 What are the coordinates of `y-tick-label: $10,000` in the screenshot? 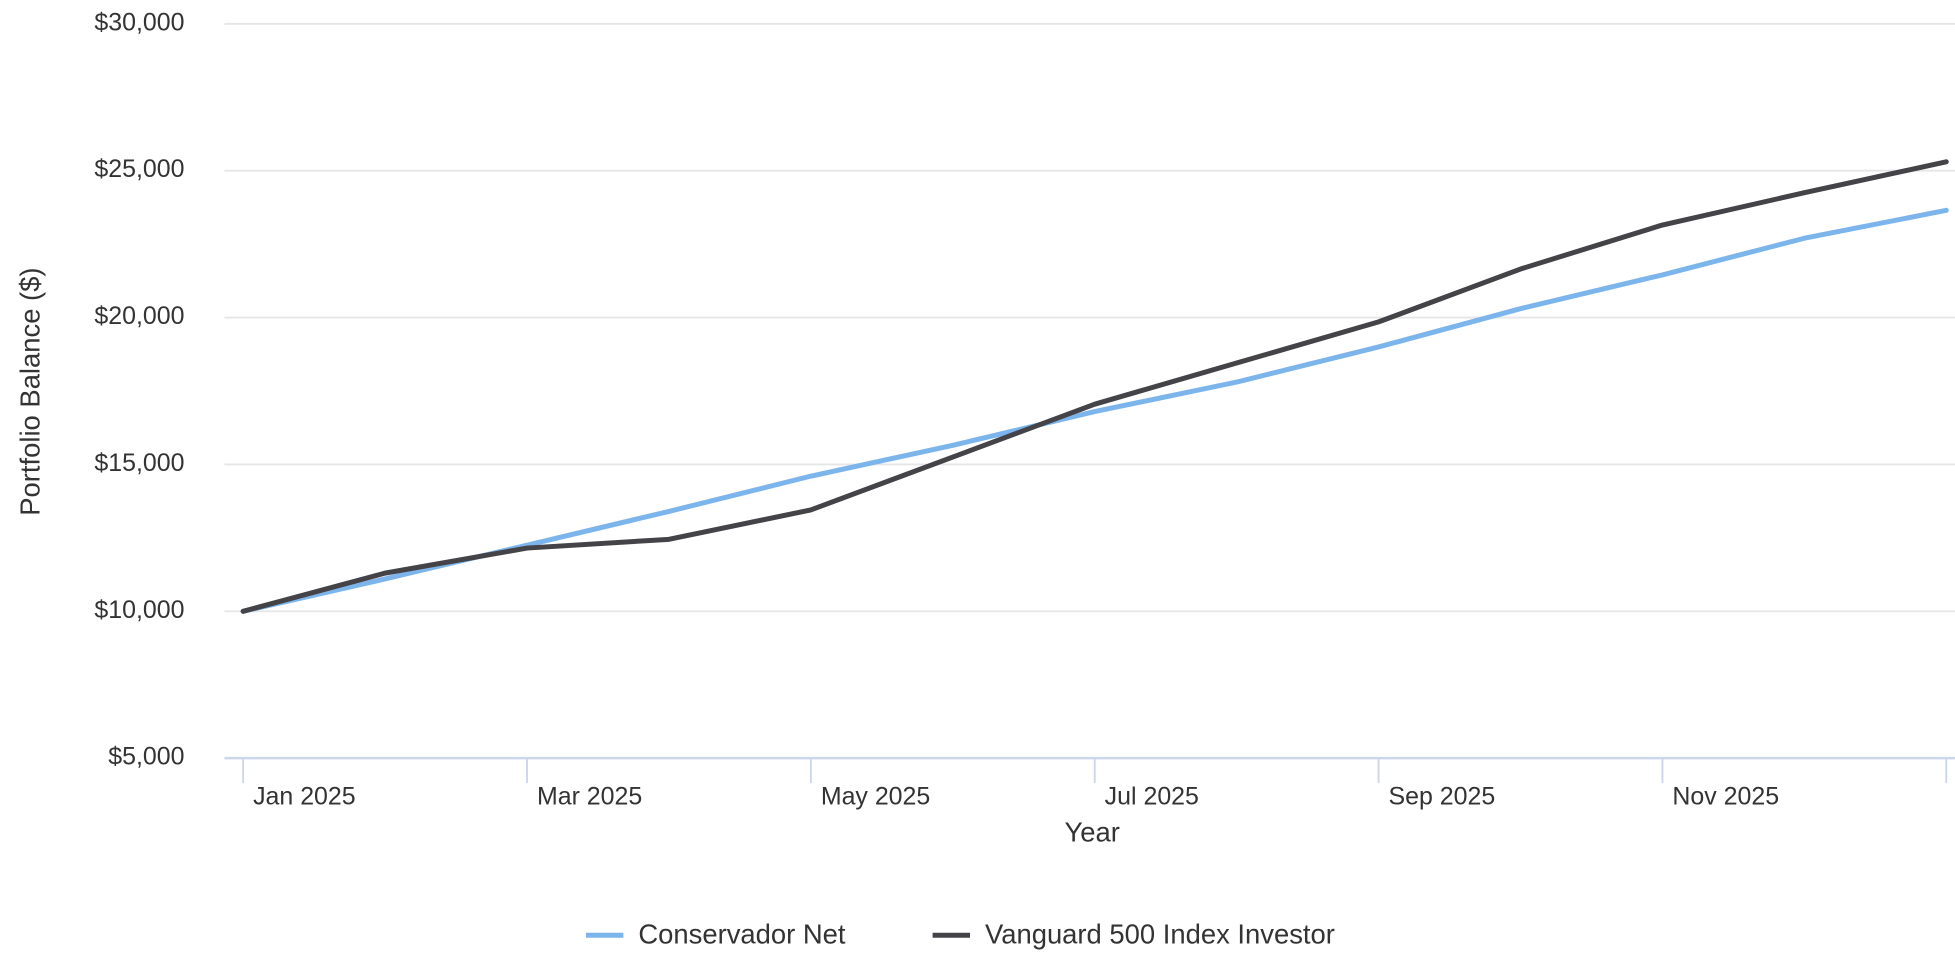 It's located at (139, 610).